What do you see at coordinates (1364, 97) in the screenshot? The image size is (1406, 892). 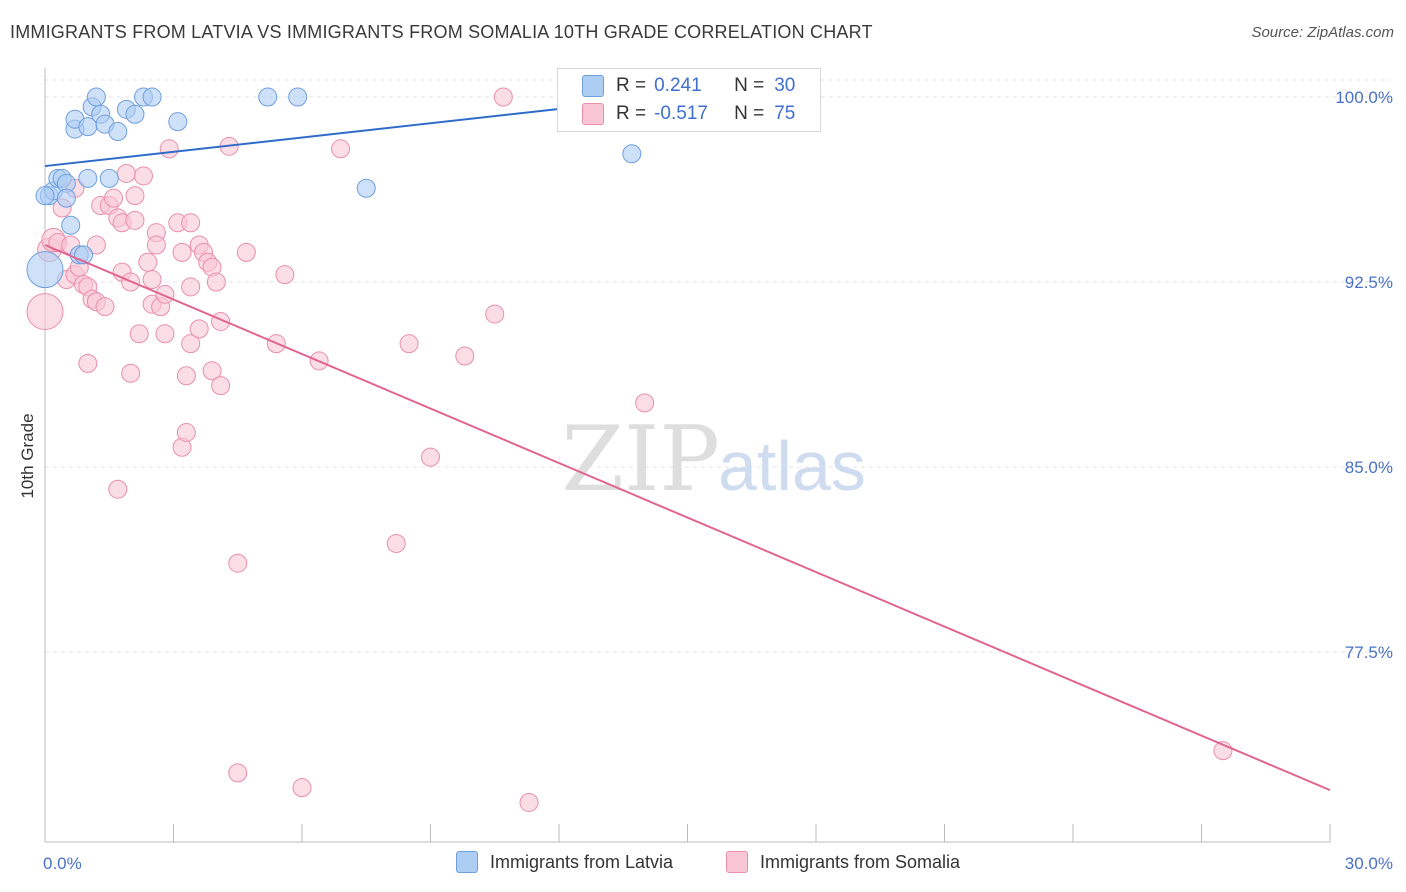 I see `y-tick-label: 100.0%` at bounding box center [1364, 97].